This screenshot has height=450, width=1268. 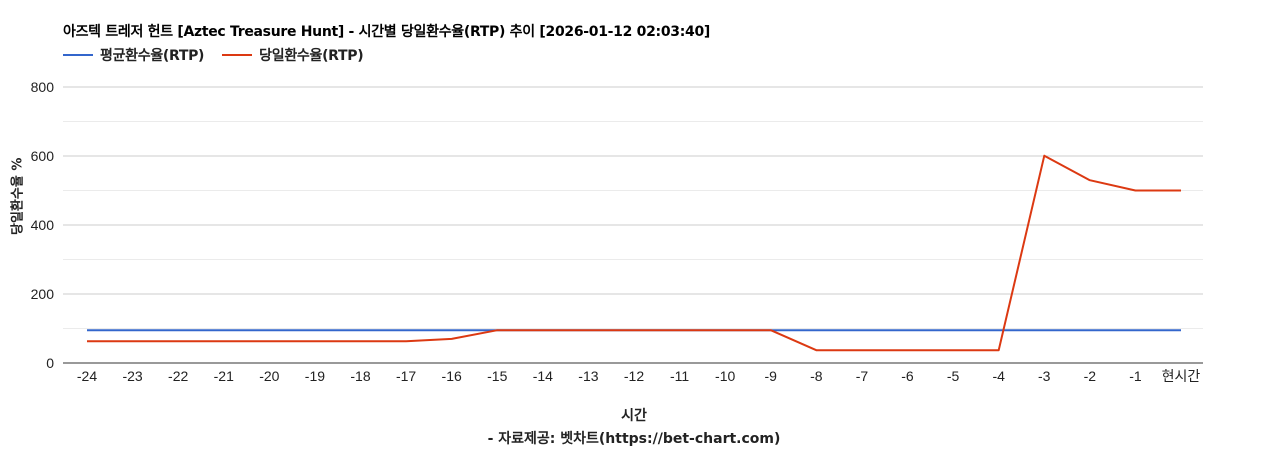 I want to click on x-tick-label: -2, so click(x=1090, y=376).